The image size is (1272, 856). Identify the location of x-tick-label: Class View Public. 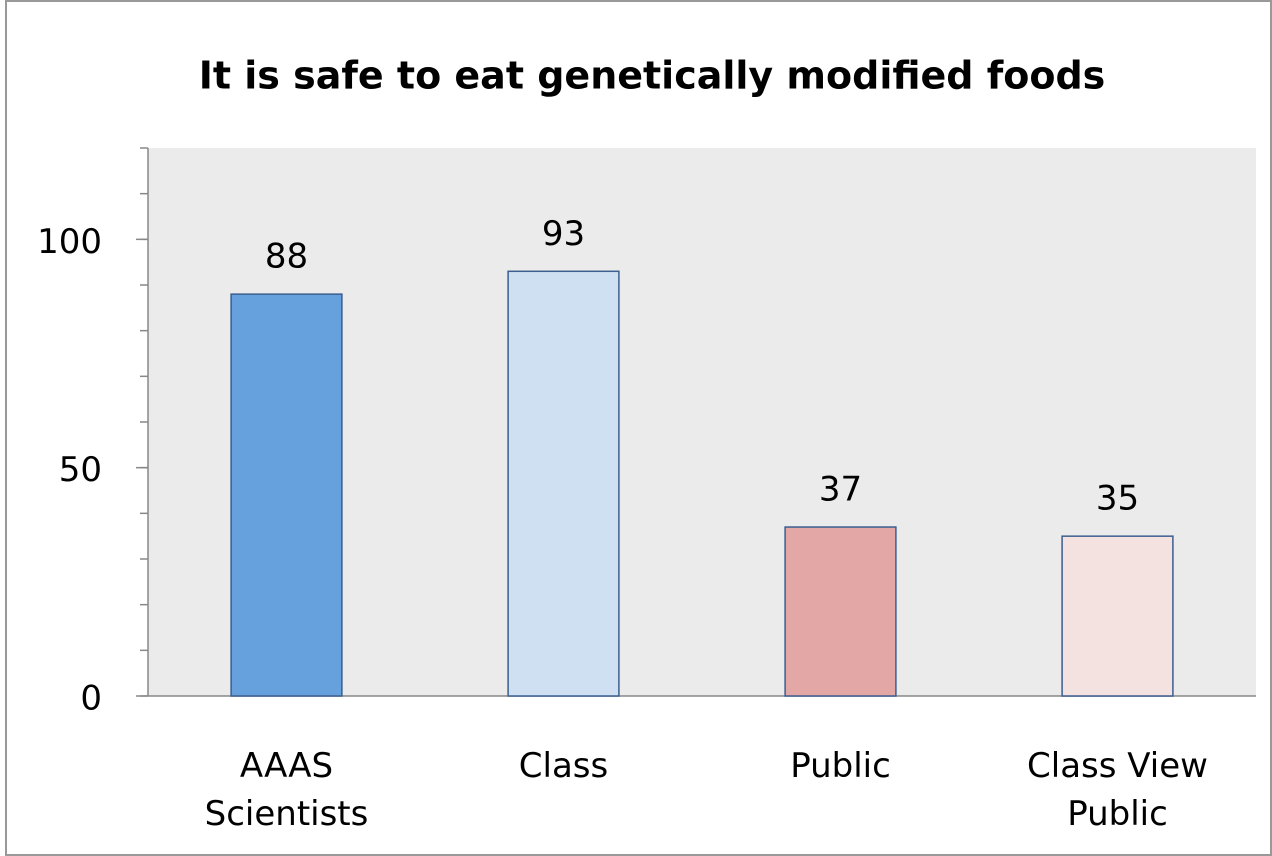
(1117, 790).